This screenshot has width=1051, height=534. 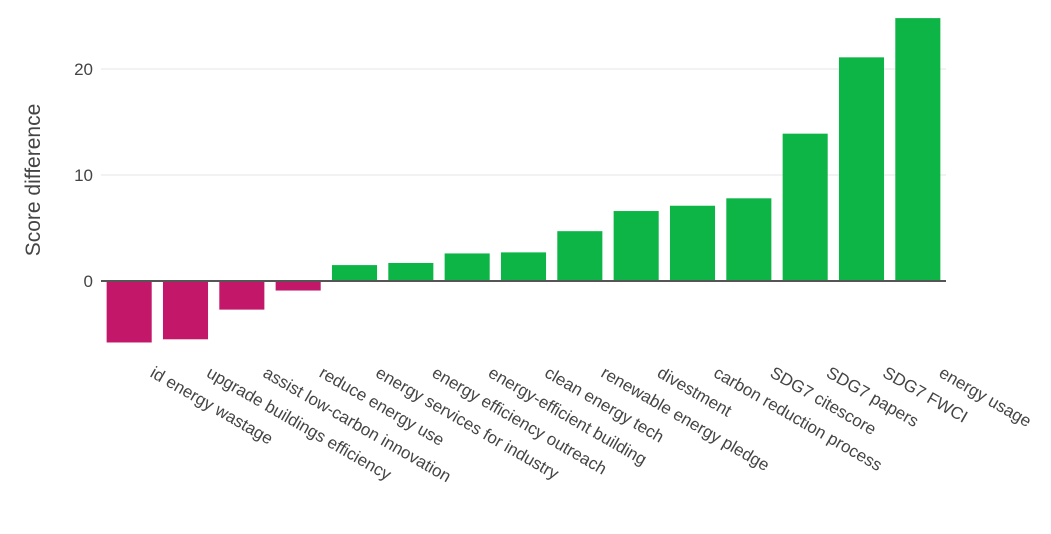 What do you see at coordinates (83, 69) in the screenshot?
I see `y-tick-label: 20` at bounding box center [83, 69].